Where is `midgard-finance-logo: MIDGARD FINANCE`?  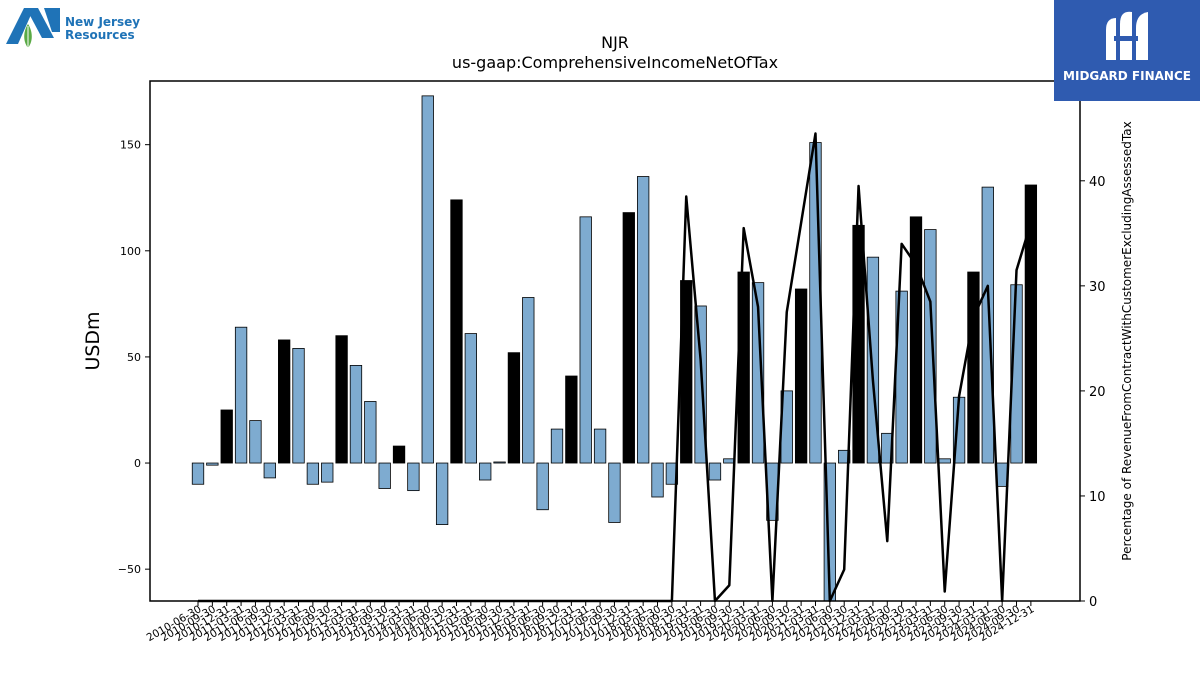
midgard-finance-logo: MIDGARD FINANCE is located at coordinates (1127, 50).